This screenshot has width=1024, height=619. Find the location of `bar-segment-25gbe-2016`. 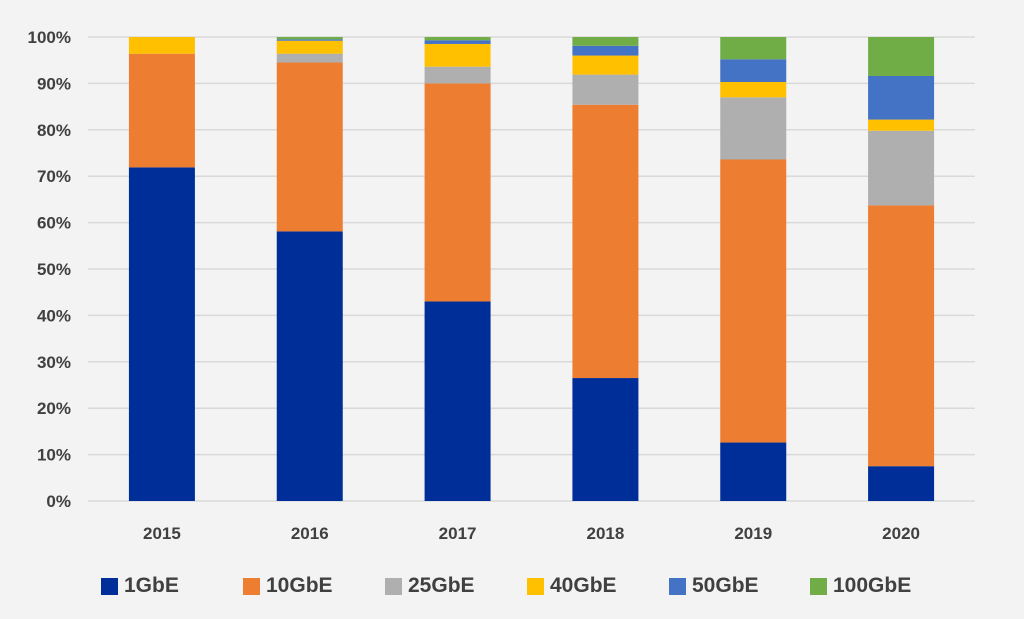

bar-segment-25gbe-2016 is located at coordinates (309, 58).